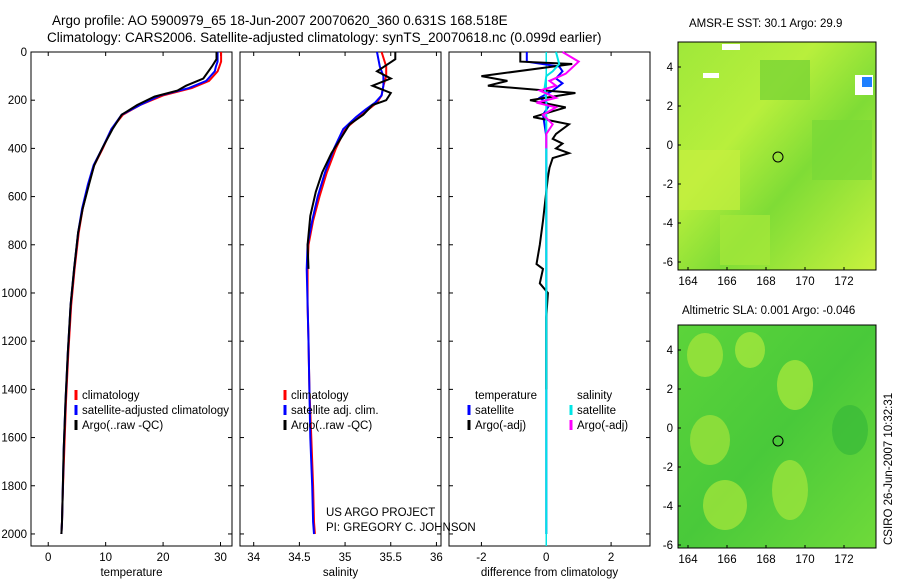 This screenshot has width=900, height=580. I want to click on salinity-xtick-label: 34.5, so click(299, 558).